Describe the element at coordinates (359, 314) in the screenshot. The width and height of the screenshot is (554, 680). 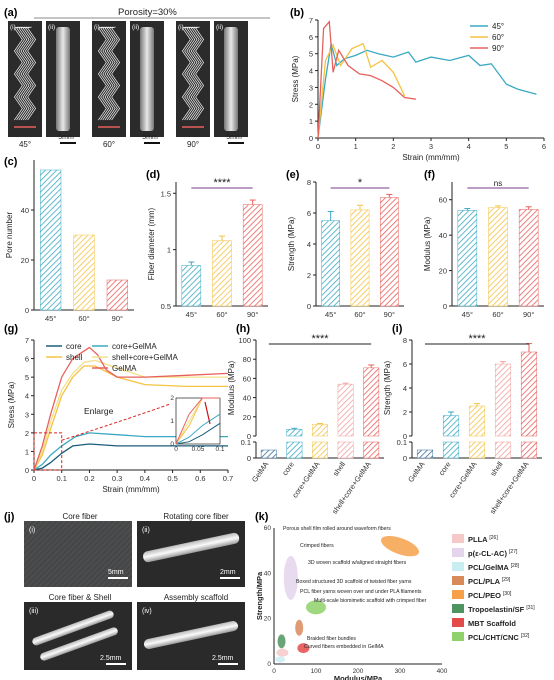
I see `x-tick-label: 60°` at that location.